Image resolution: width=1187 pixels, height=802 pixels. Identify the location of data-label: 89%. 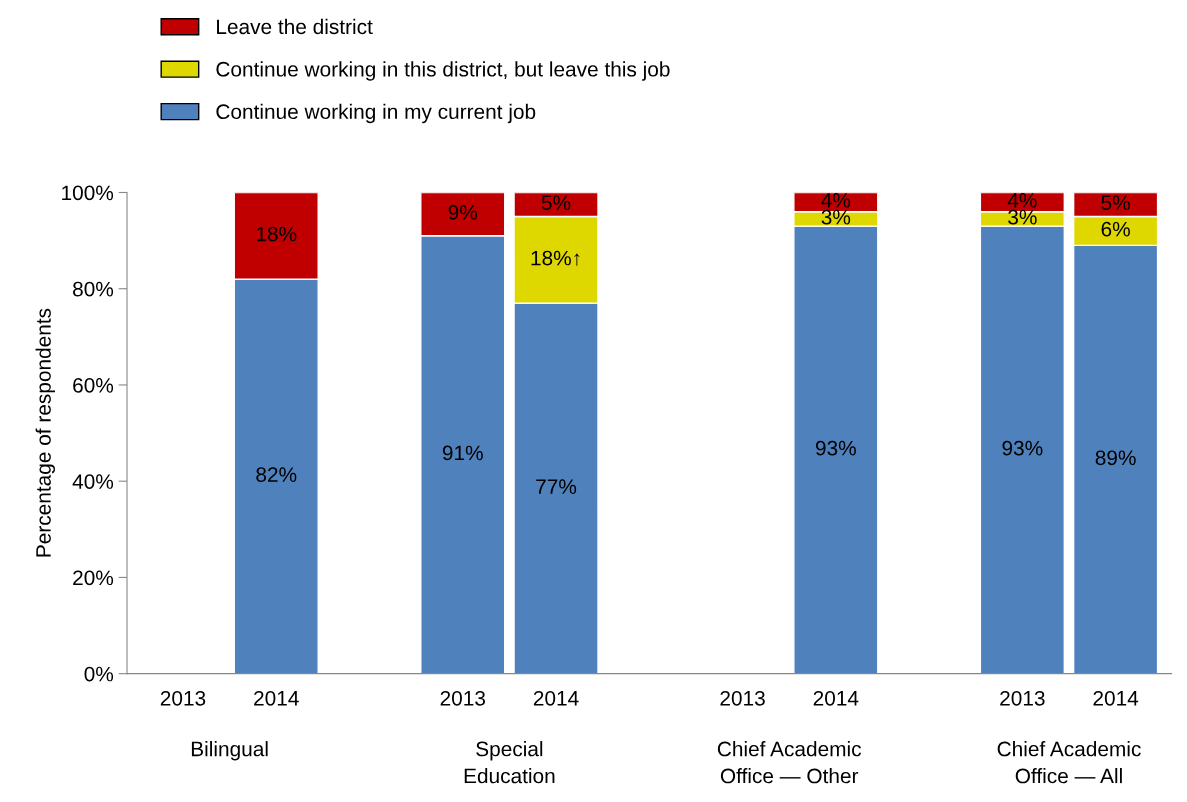
(1115, 458).